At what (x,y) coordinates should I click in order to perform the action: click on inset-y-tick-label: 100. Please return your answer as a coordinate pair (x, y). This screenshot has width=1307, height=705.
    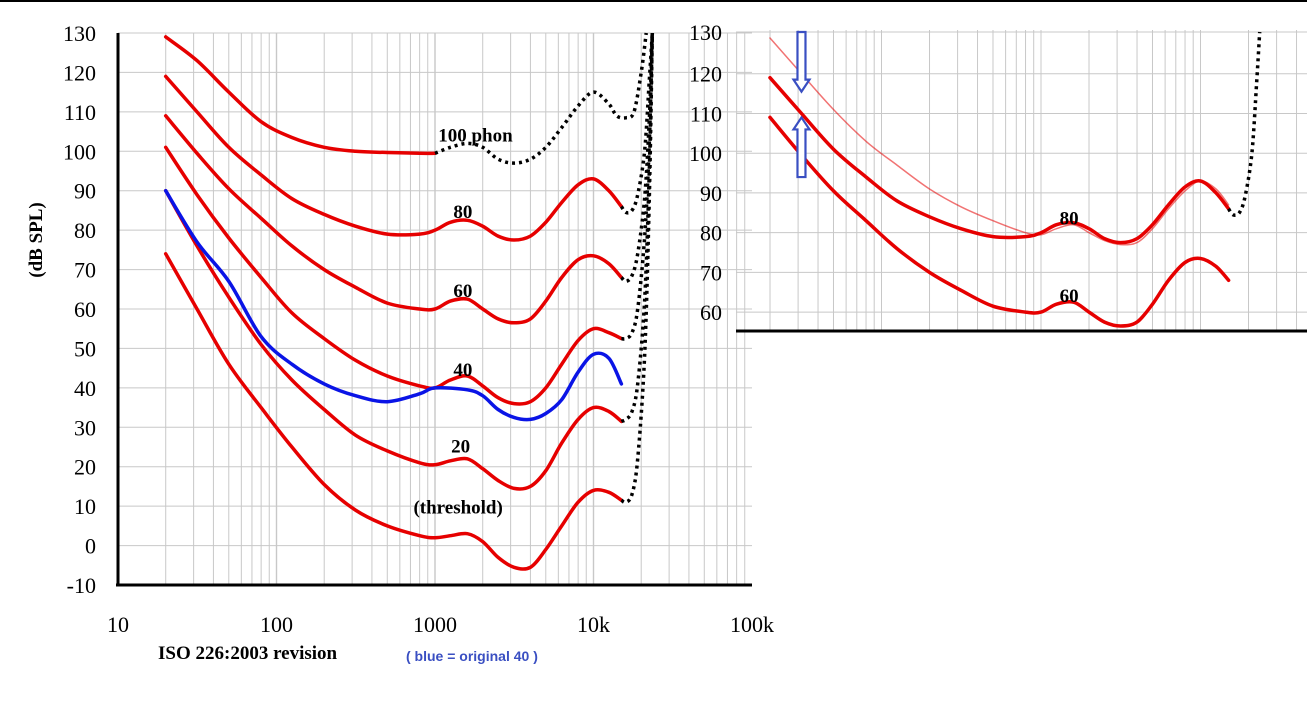
    Looking at the image, I should click on (705, 153).